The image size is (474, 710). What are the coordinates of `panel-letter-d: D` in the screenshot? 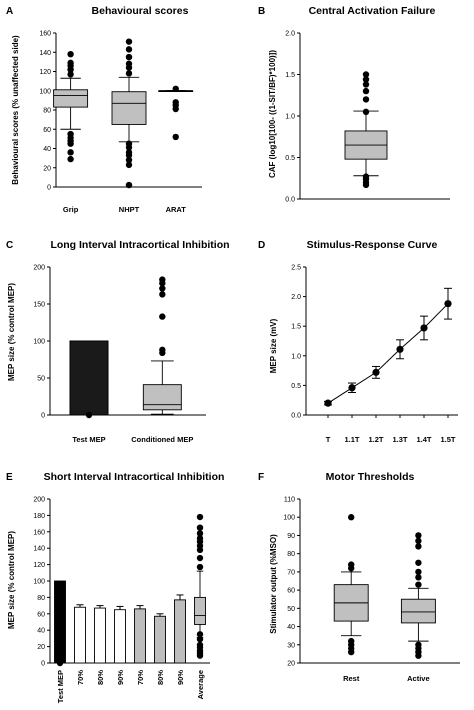 It's located at (261, 245).